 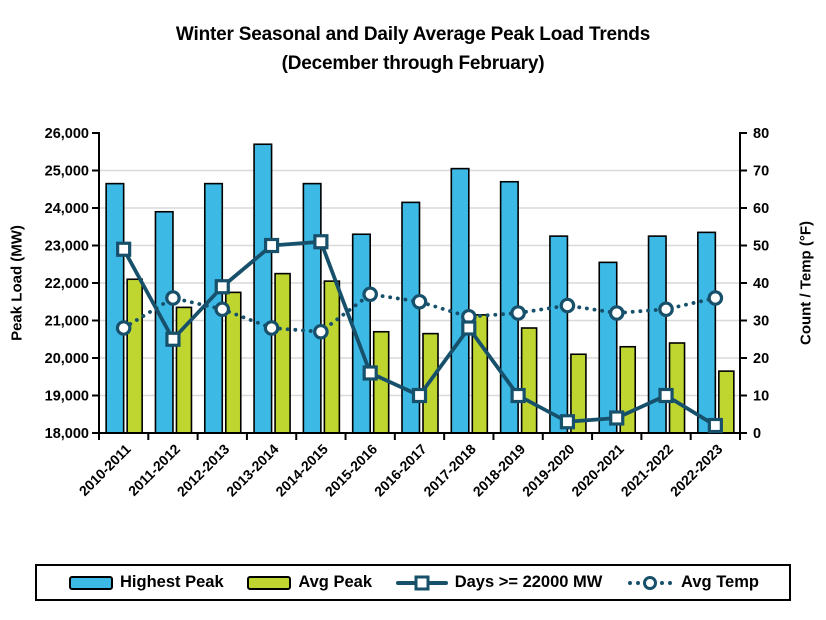 I want to click on x-axis-label: 2012-2013, so click(x=203, y=470).